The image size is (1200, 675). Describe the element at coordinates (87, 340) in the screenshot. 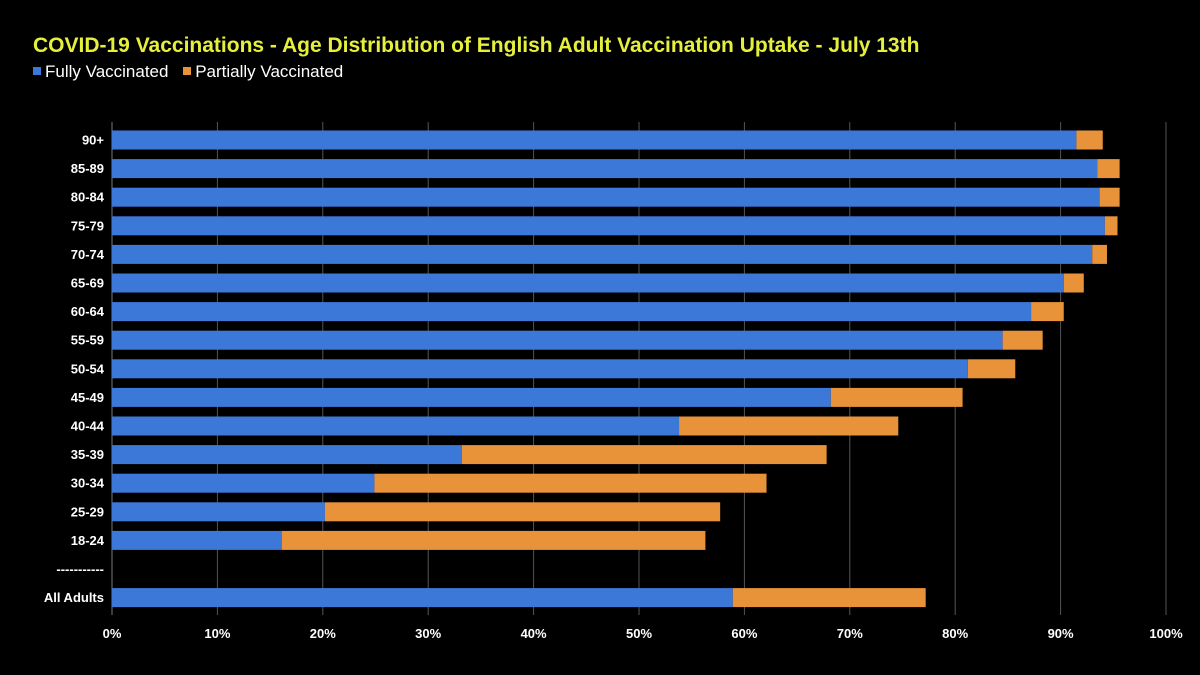

I see `category-label: 55-59` at that location.